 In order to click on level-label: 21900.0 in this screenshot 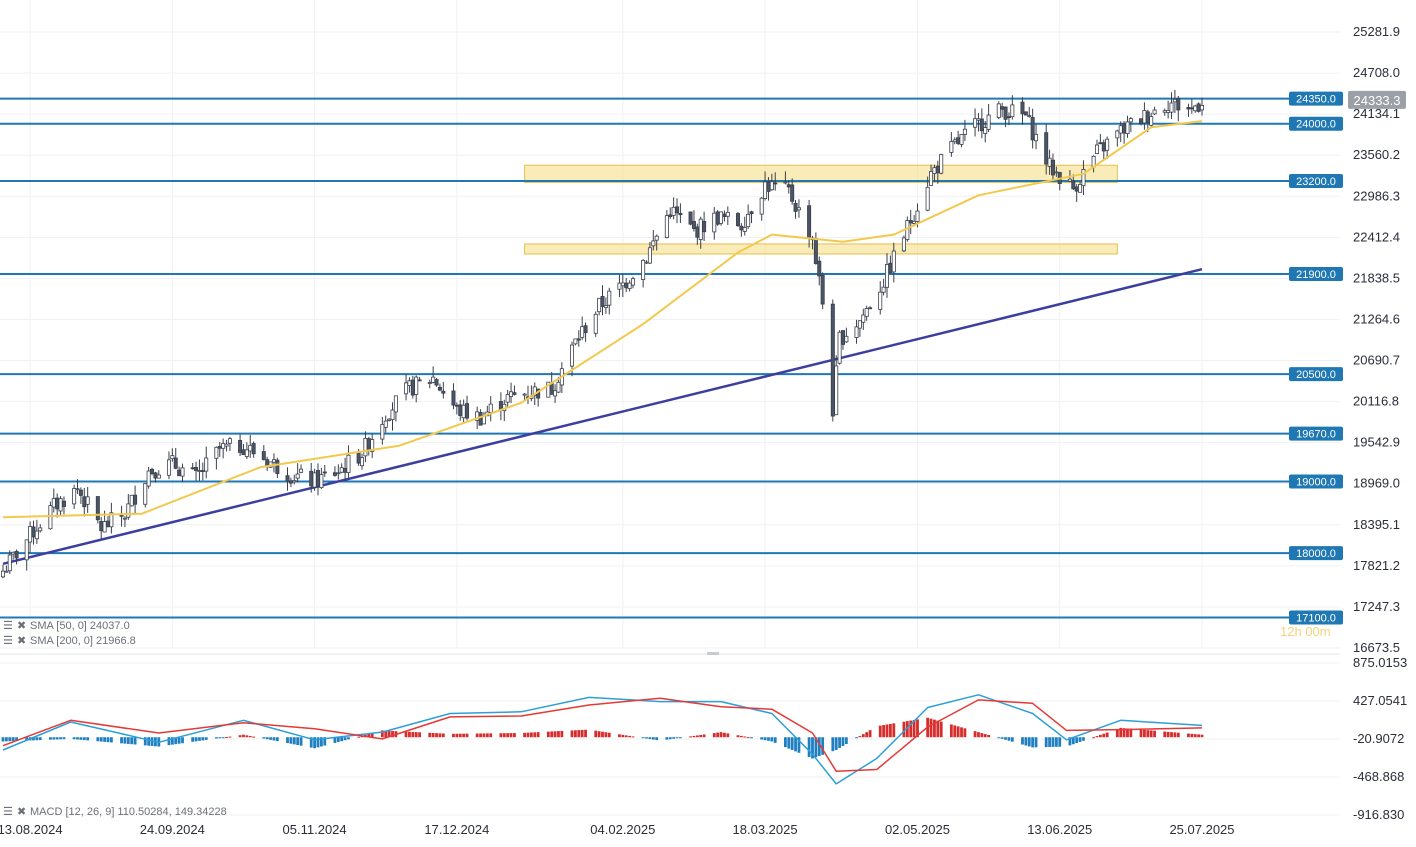, I will do `click(1316, 275)`.